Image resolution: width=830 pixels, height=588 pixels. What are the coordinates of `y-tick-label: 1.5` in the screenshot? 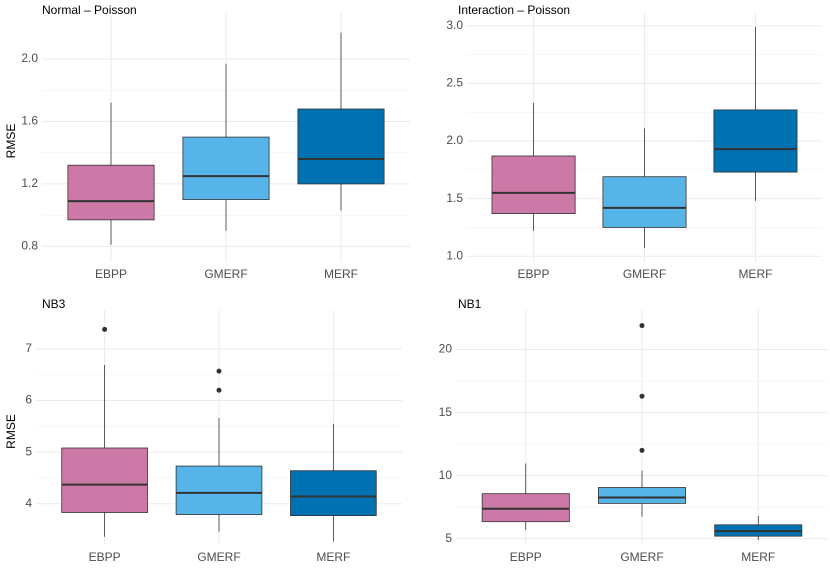 It's located at (454, 198).